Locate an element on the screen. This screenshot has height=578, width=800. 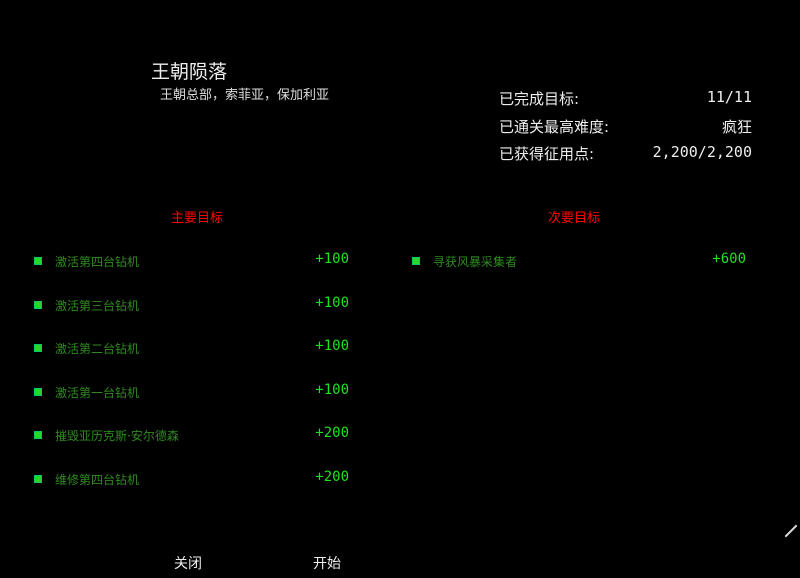
objective-points: +600 is located at coordinates (729, 259).